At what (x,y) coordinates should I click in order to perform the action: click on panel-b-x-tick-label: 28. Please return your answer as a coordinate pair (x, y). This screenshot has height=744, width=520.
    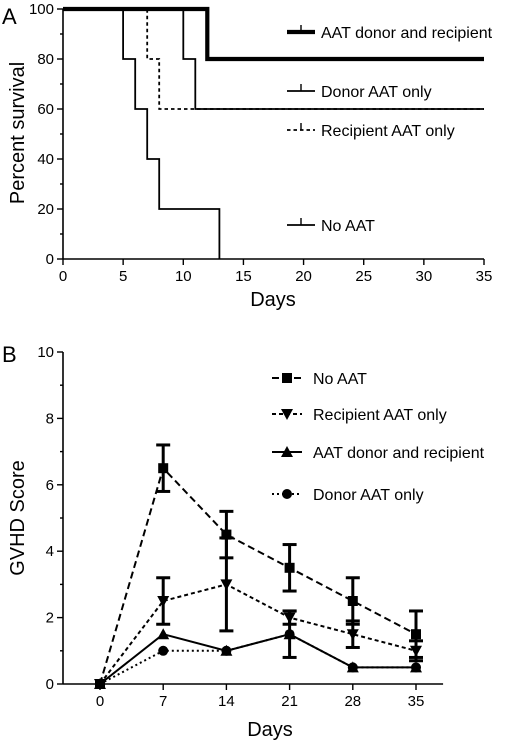
    Looking at the image, I should click on (352, 701).